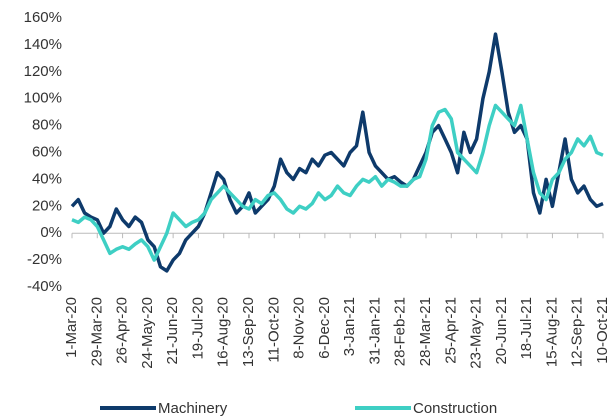 The image size is (608, 420). Describe the element at coordinates (476, 333) in the screenshot. I see `x-tick-label: 23-May-21` at that location.